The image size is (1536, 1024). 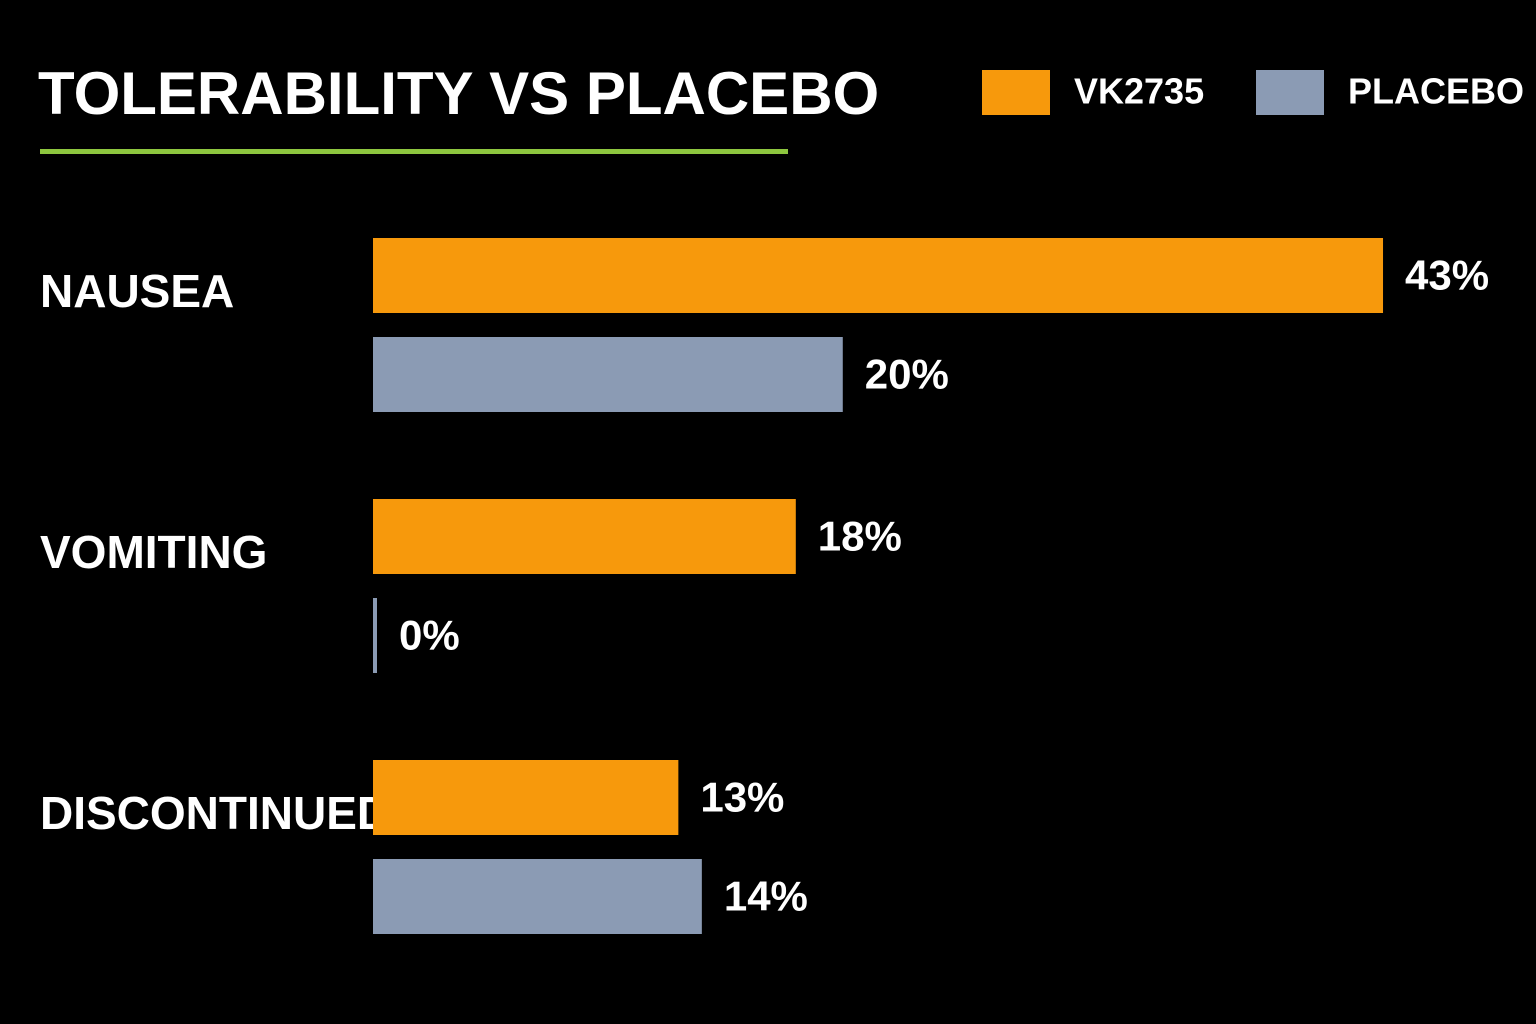 What do you see at coordinates (907, 374) in the screenshot?
I see `value-label: 20%` at bounding box center [907, 374].